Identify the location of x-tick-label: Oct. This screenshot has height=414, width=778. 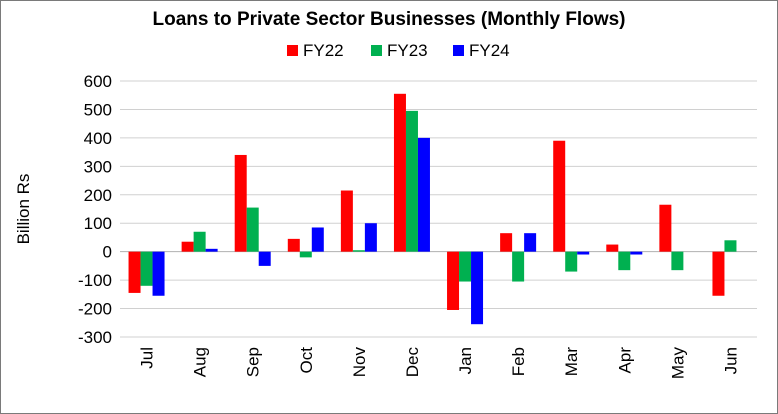
(306, 360).